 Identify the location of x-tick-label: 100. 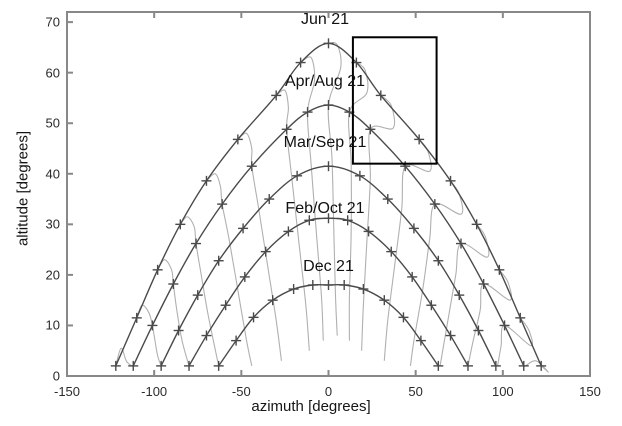
(502, 391).